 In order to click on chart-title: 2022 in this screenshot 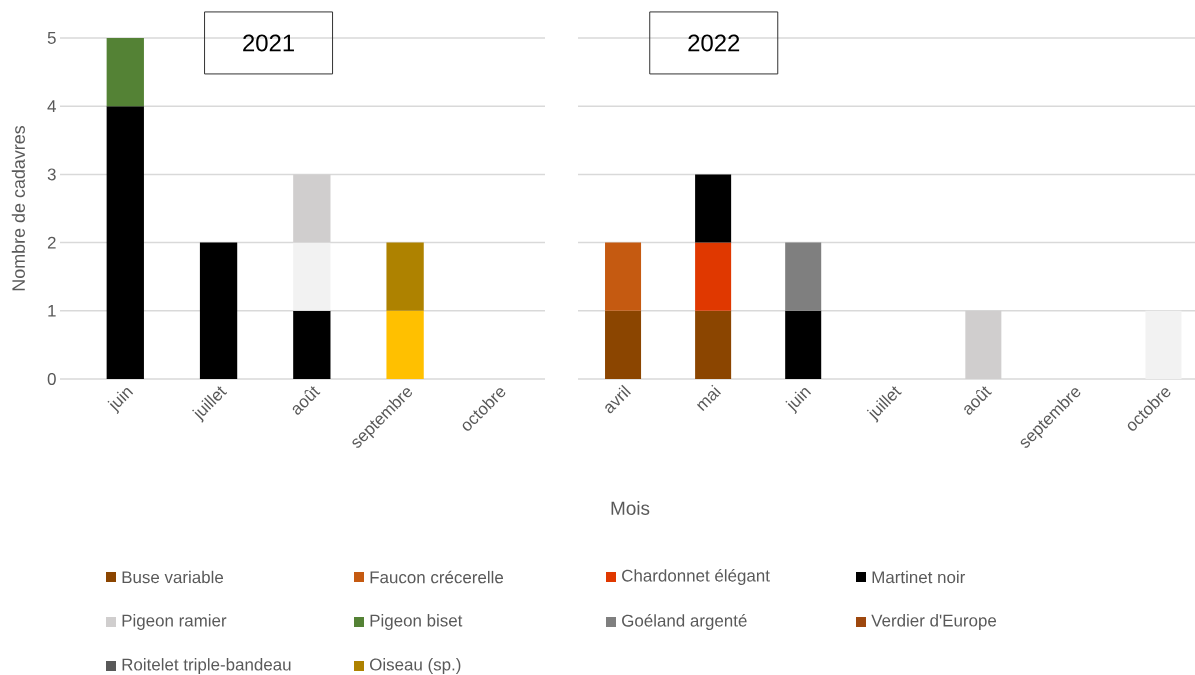, I will do `click(714, 43)`.